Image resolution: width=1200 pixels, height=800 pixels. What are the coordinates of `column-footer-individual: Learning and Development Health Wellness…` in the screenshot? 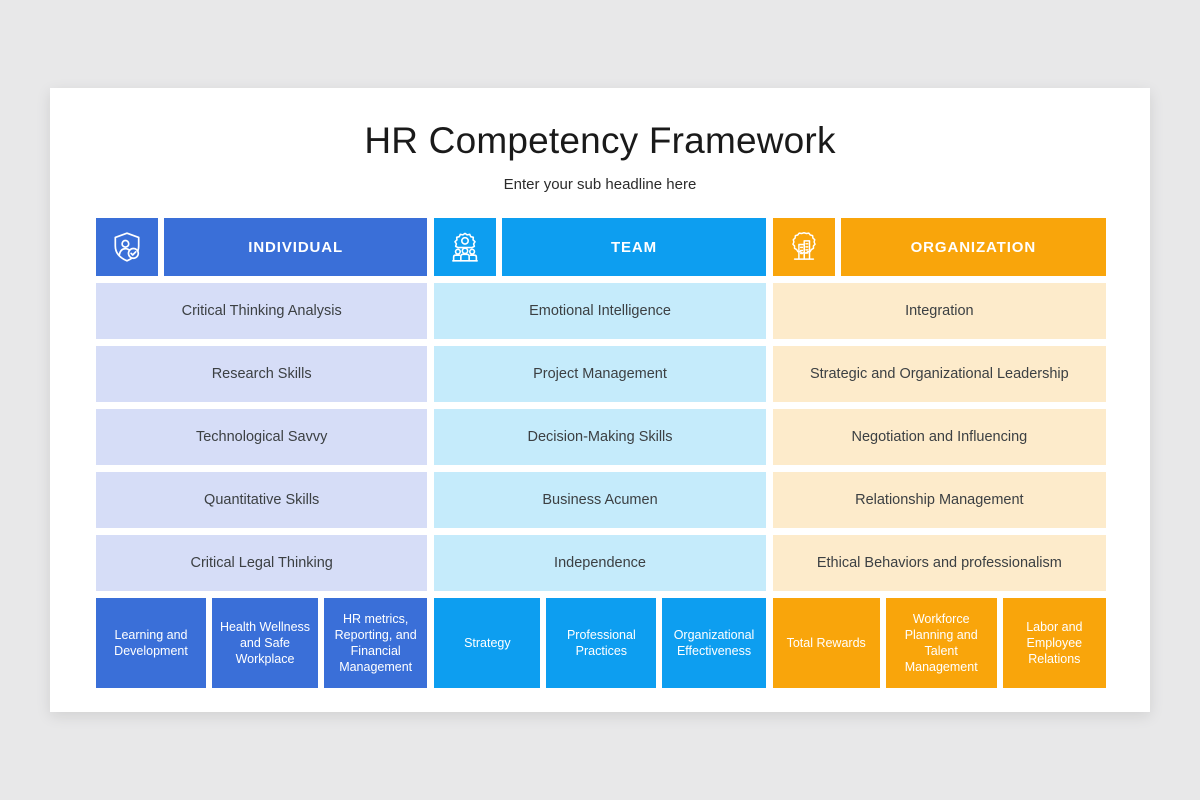 It's located at (262, 643).